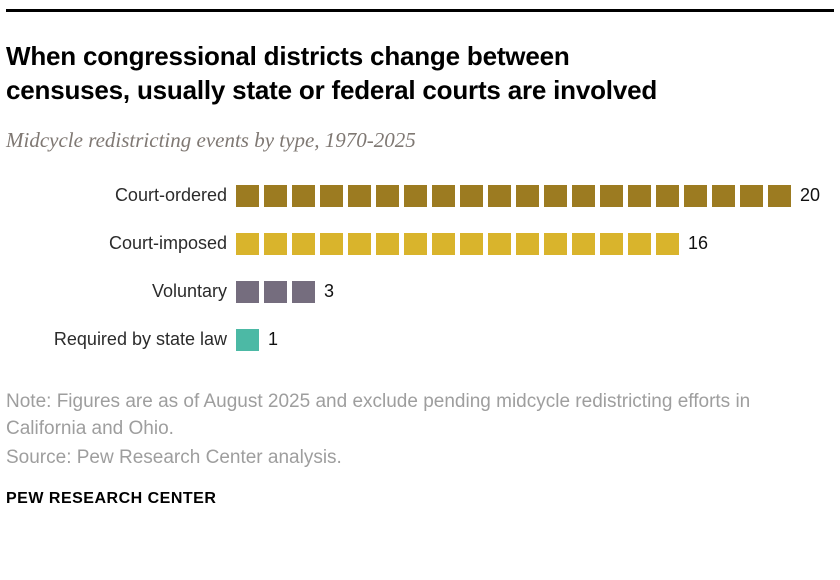 Image resolution: width=840 pixels, height=580 pixels. What do you see at coordinates (329, 291) in the screenshot?
I see `row-value: 3` at bounding box center [329, 291].